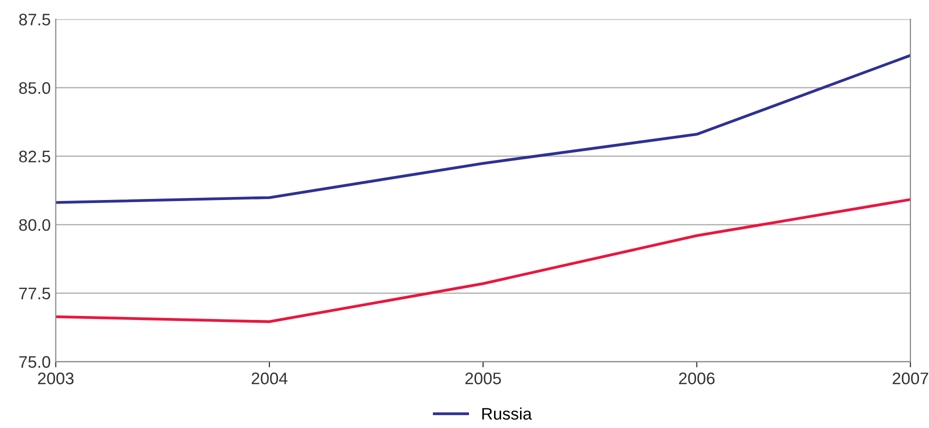 Image resolution: width=929 pixels, height=428 pixels. Describe the element at coordinates (34, 294) in the screenshot. I see `y-tick-label: 77.5` at that location.